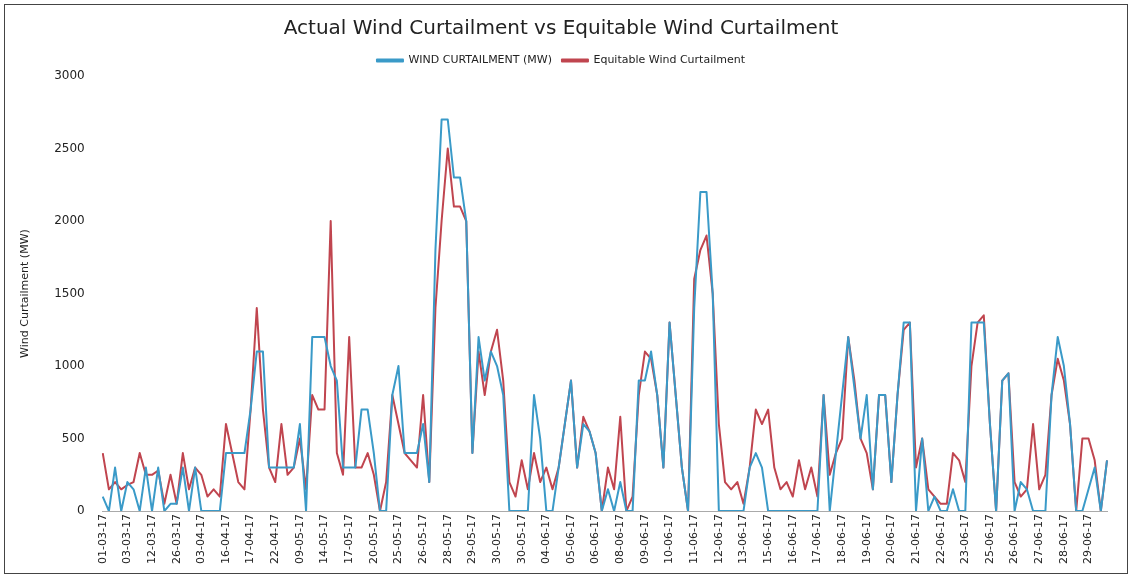  Describe the element at coordinates (398, 539) in the screenshot. I see `x-tick-label: 25-05-17` at that location.